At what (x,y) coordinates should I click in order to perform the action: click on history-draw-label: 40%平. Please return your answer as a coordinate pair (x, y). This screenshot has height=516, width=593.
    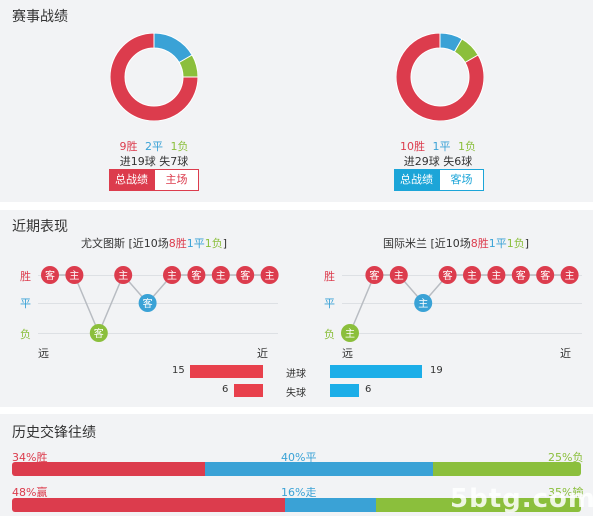
    Looking at the image, I should click on (299, 457).